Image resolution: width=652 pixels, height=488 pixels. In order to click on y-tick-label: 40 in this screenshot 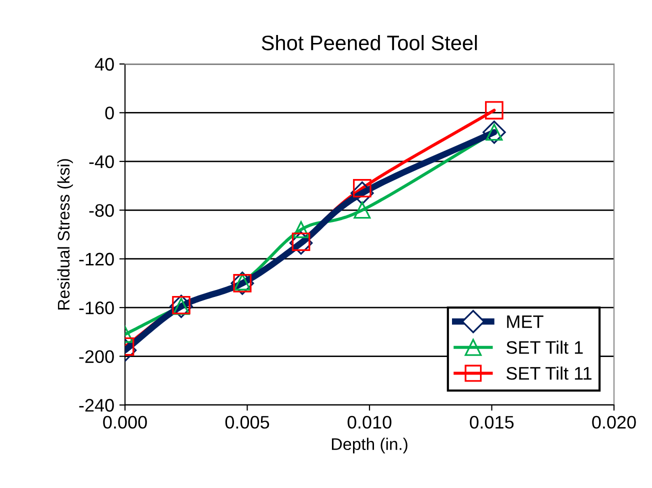, I will do `click(104, 64)`.